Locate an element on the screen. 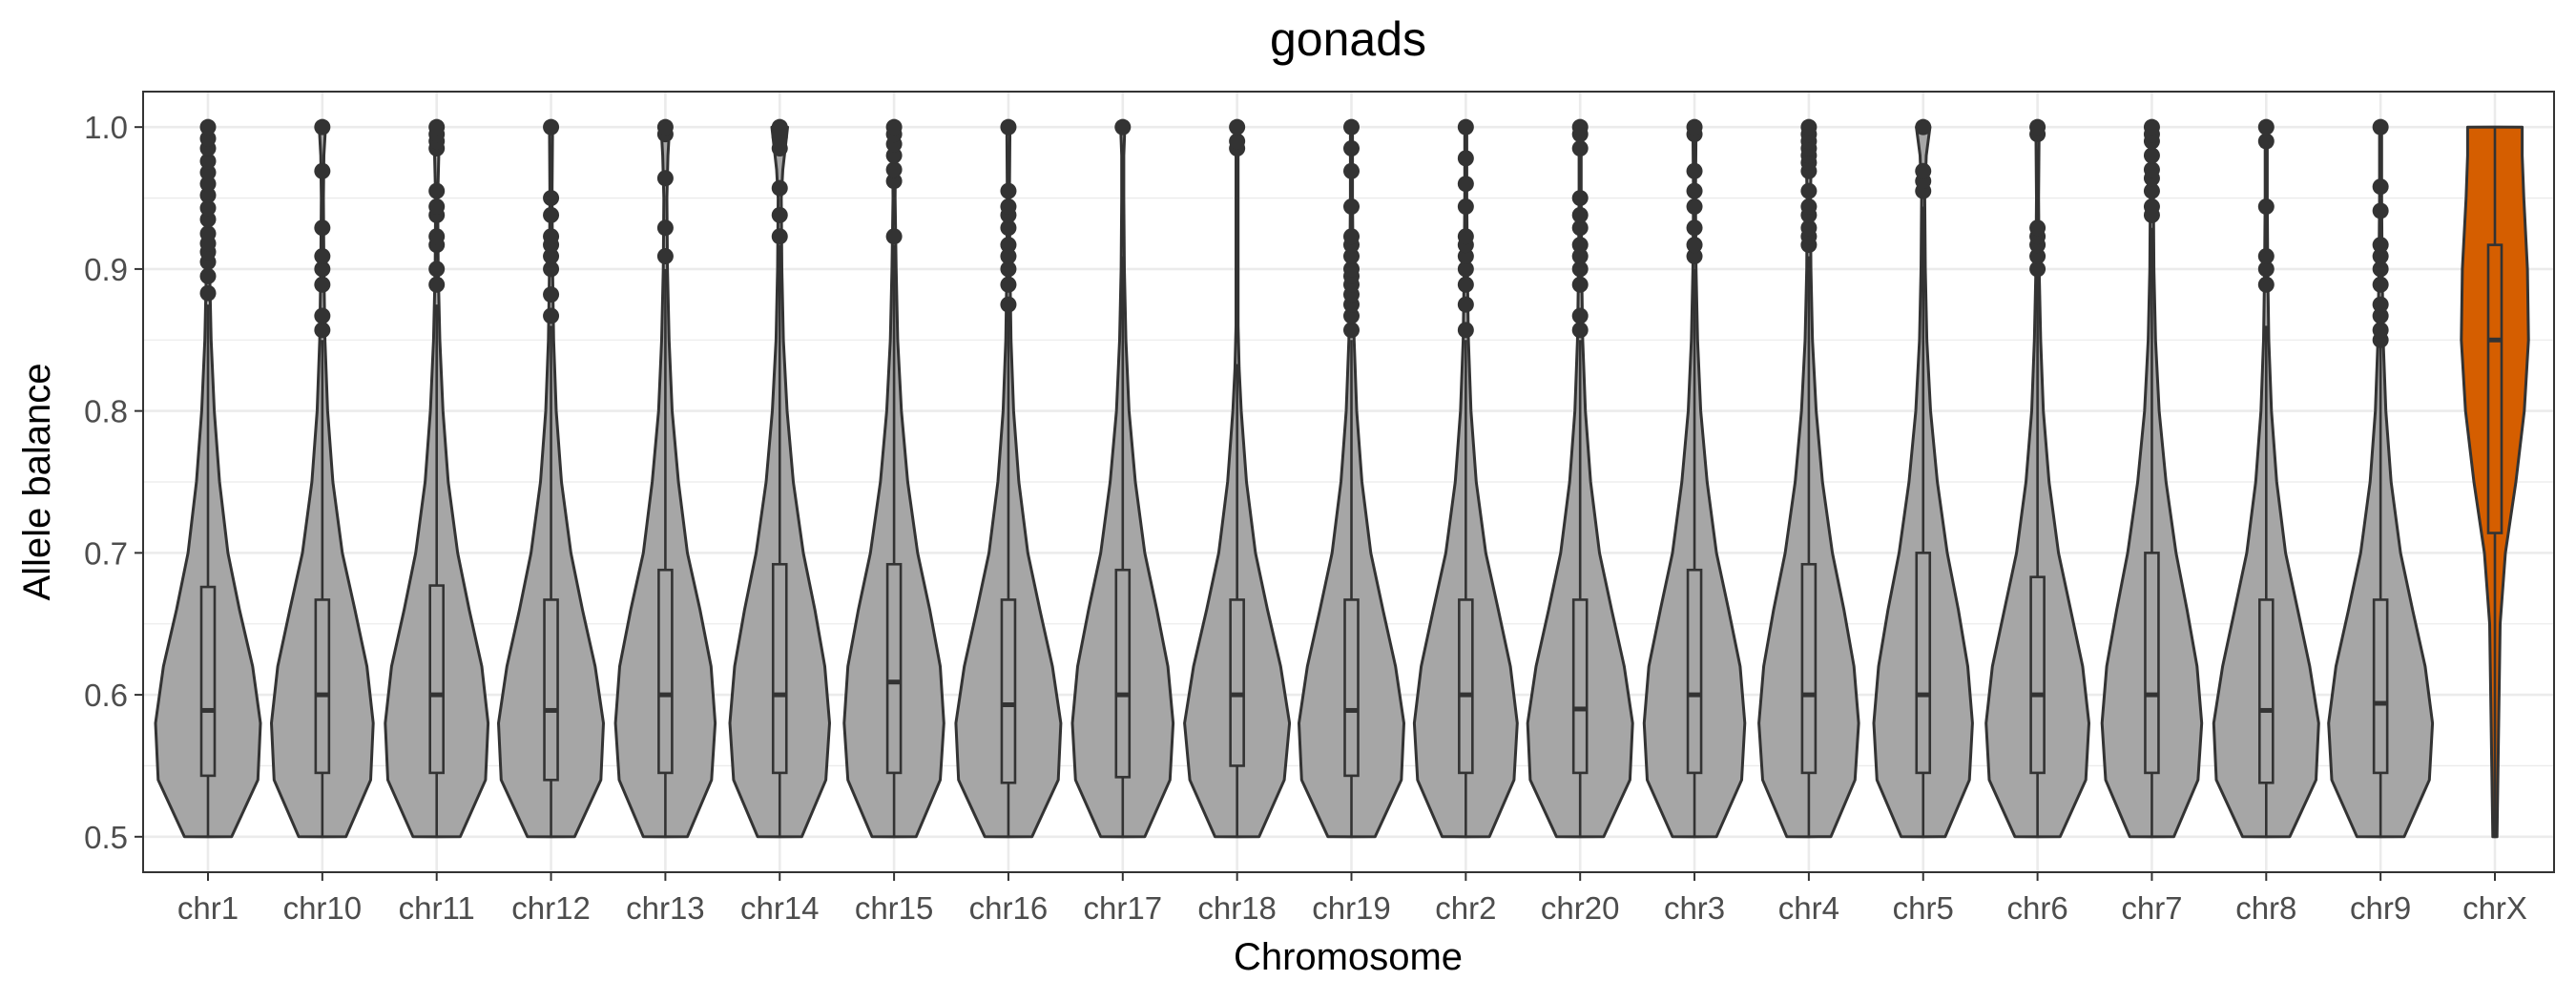 Image resolution: width=2576 pixels, height=1002 pixels. violin-chr10 is located at coordinates (322, 478).